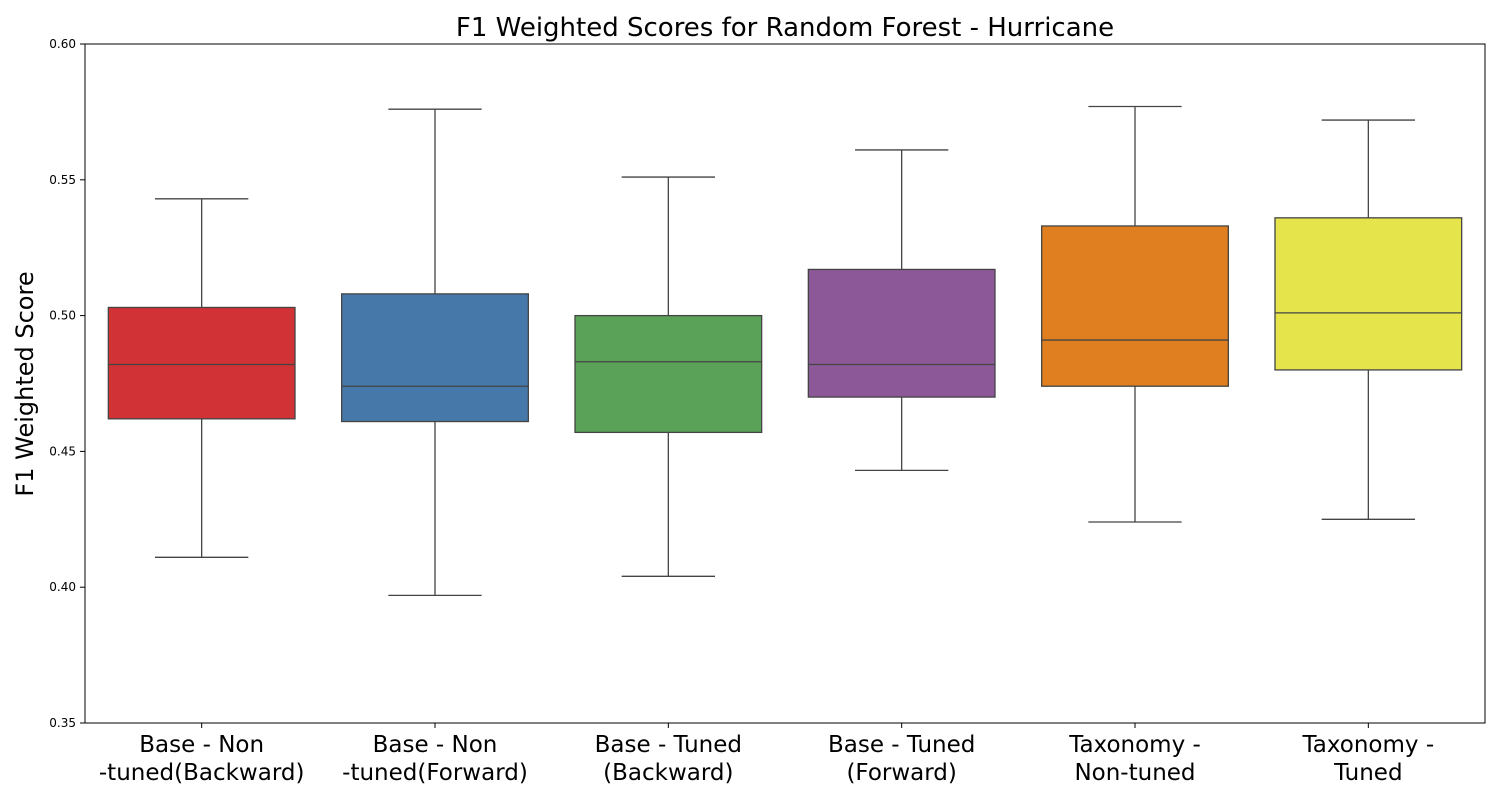 This screenshot has height=800, width=1500. What do you see at coordinates (62, 451) in the screenshot?
I see `y-tick-label: 0.45` at bounding box center [62, 451].